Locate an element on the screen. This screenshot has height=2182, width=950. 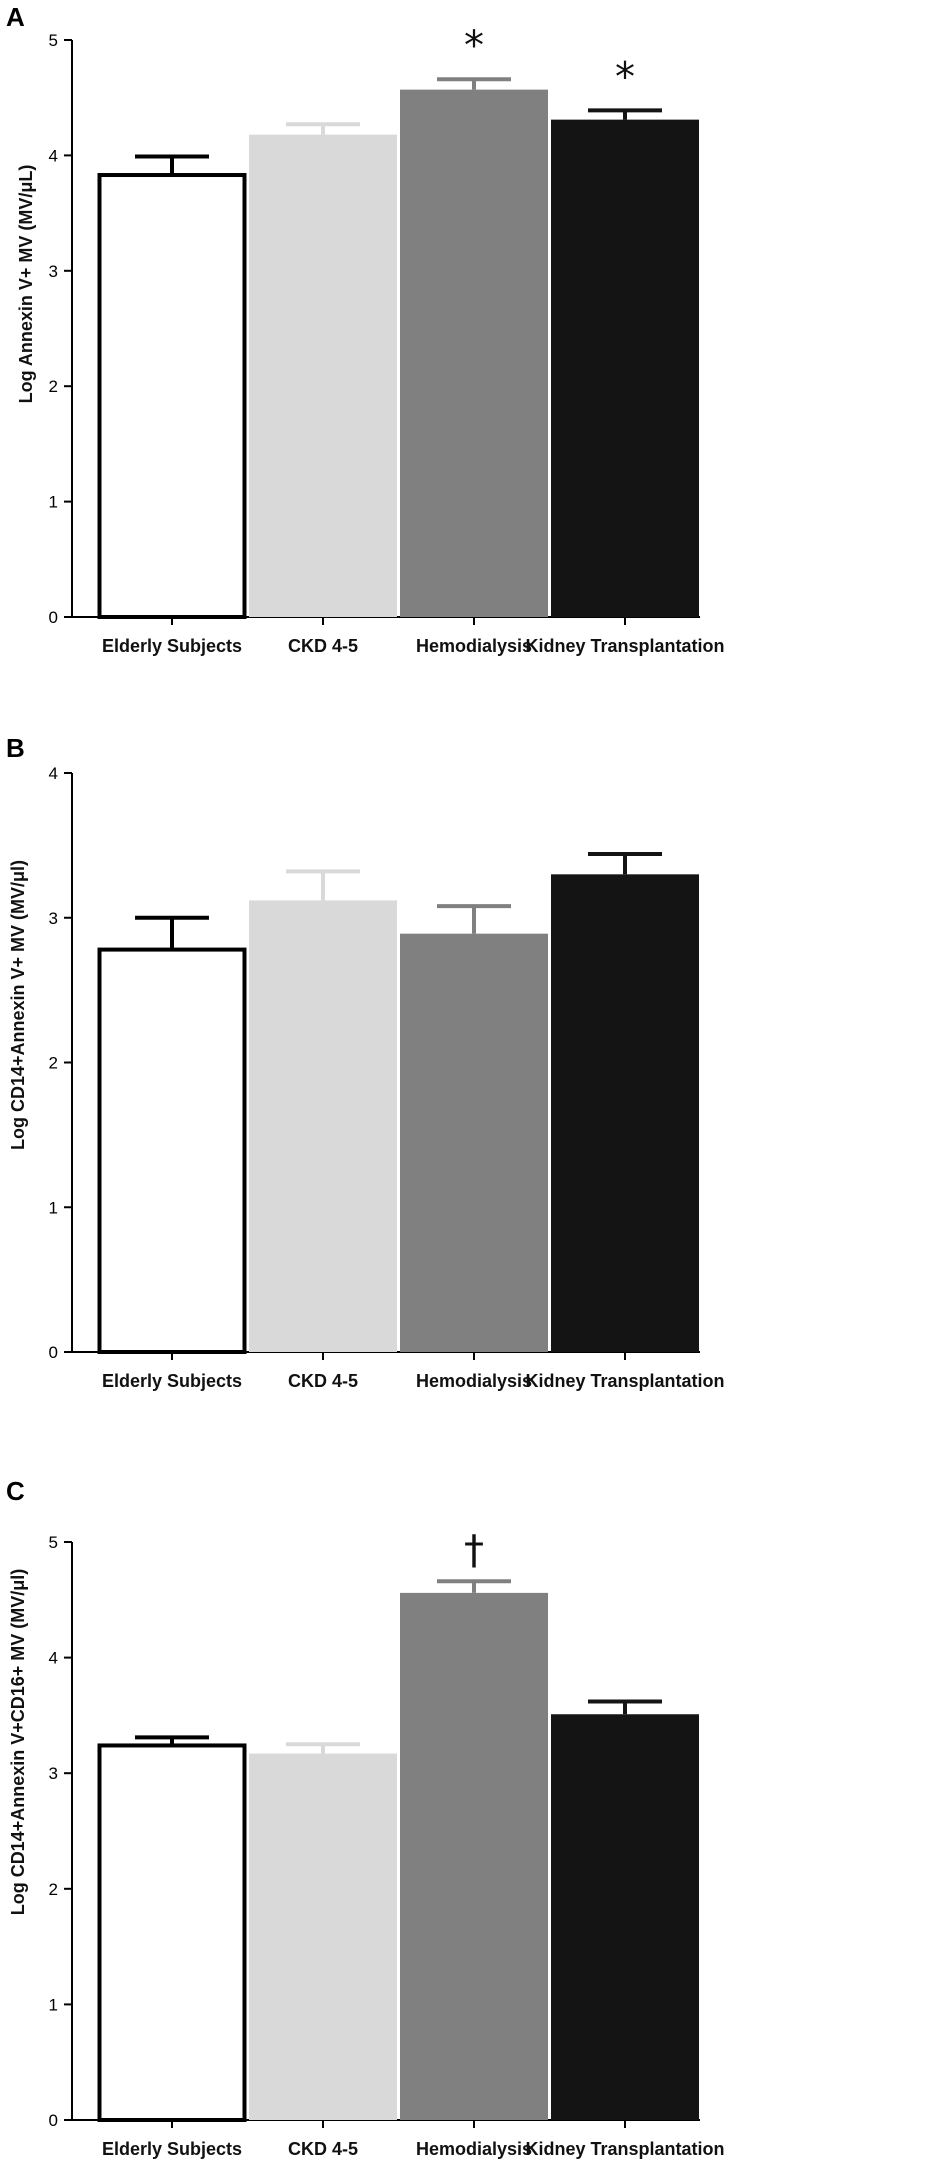
significance-marker: † is located at coordinates (474, 1550).